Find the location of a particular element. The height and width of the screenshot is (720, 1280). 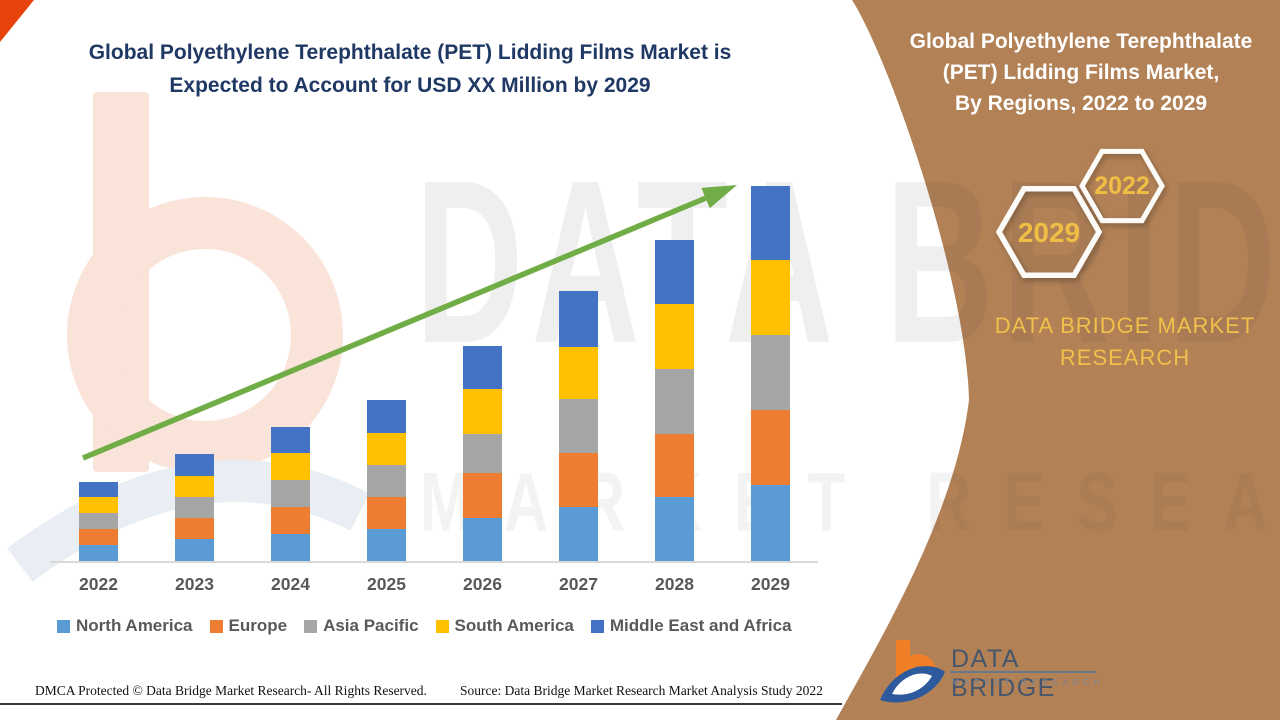

footer-divider is located at coordinates (421, 704).